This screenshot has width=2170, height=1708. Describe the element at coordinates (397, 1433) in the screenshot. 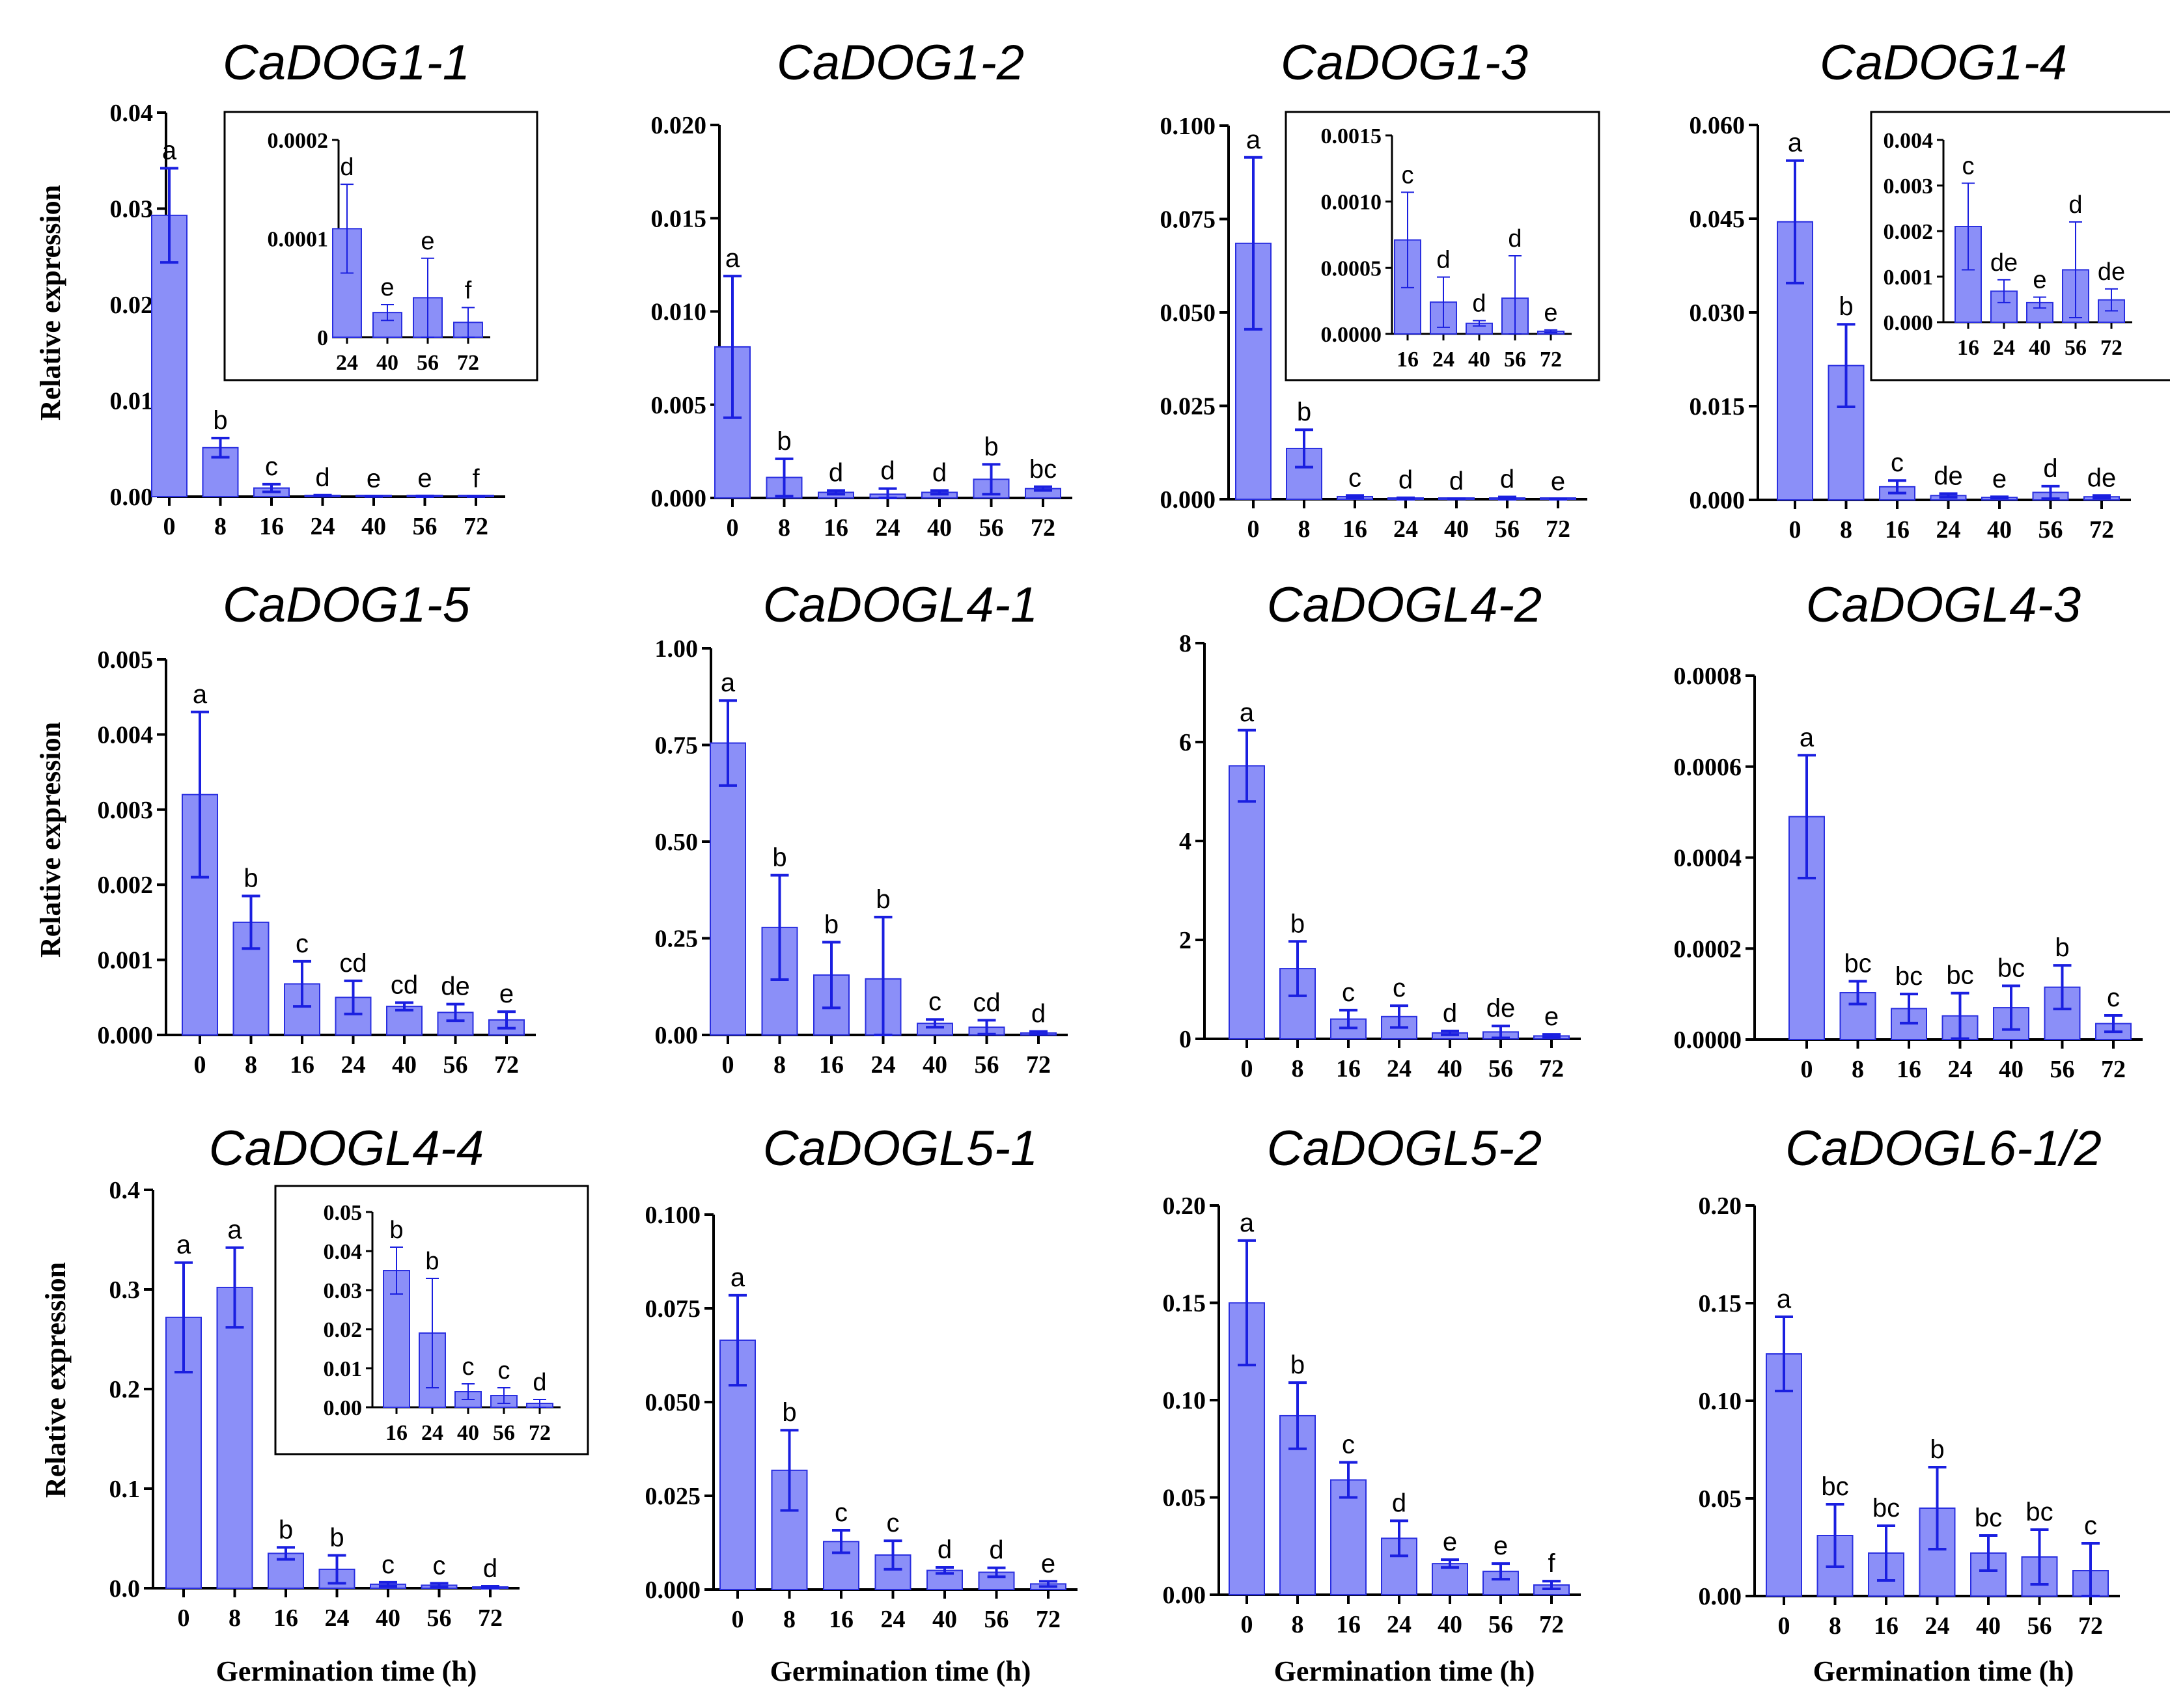

I see `inset-x-tick-label: 16` at that location.